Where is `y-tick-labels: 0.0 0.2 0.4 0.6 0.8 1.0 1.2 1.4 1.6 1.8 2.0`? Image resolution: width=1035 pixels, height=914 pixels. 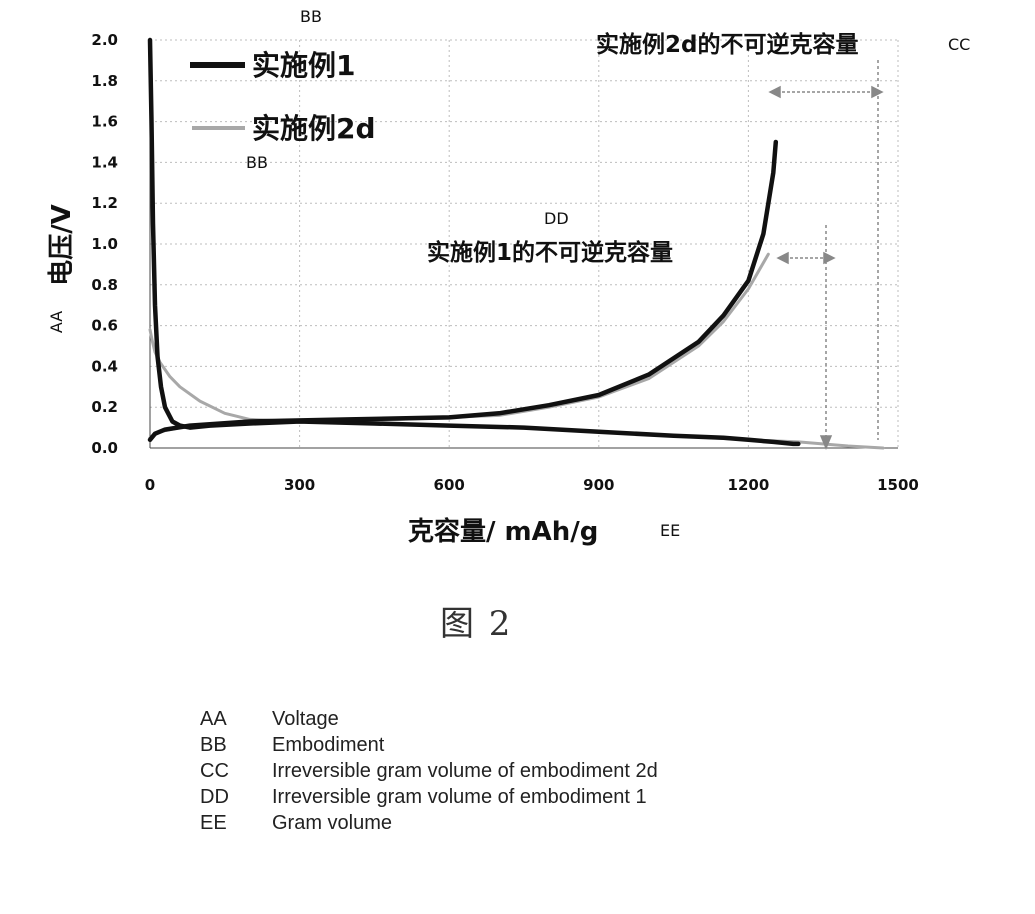 y-tick-labels: 0.0 0.2 0.4 0.6 0.8 1.0 1.2 1.4 1.6 1.8 2.0 is located at coordinates (104, 244).